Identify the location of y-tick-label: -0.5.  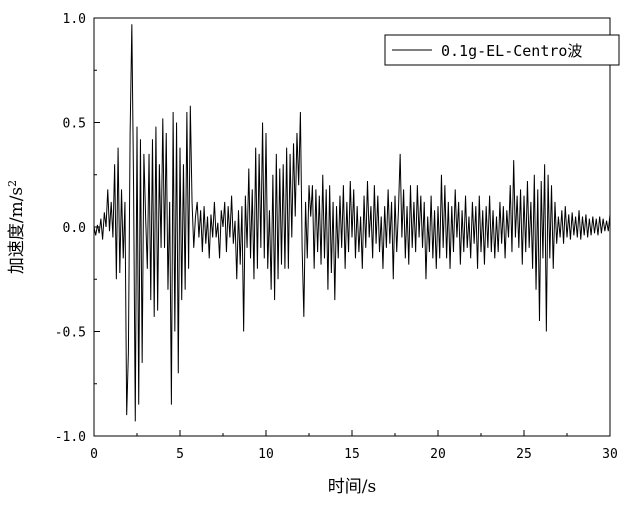
(70, 333).